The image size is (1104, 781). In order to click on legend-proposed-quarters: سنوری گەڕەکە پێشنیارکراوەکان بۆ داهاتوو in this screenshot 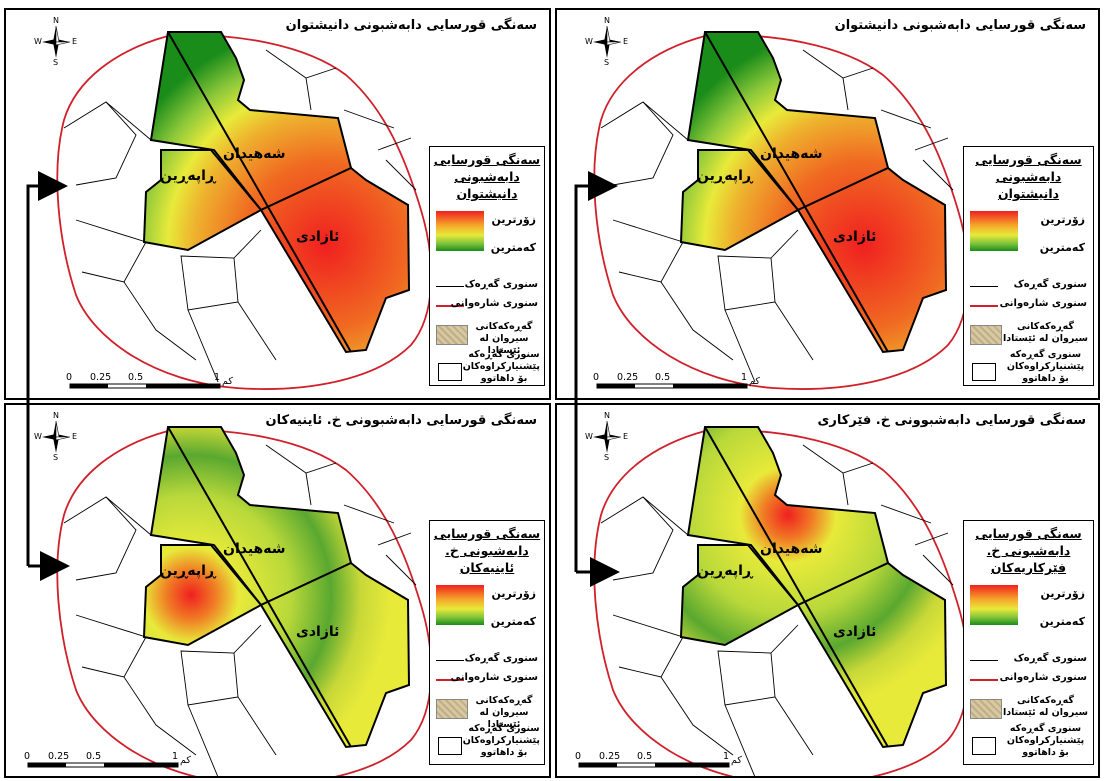, I will do `click(1045, 366)`.